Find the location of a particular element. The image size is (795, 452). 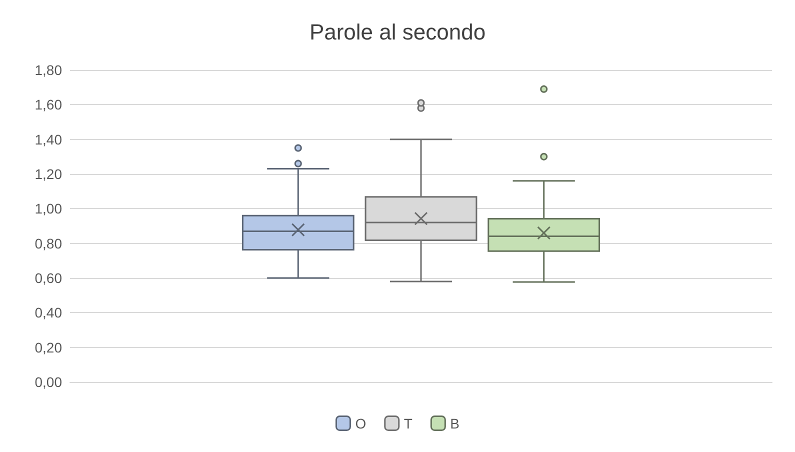

y-tick-label: 1,20 is located at coordinates (48, 174).